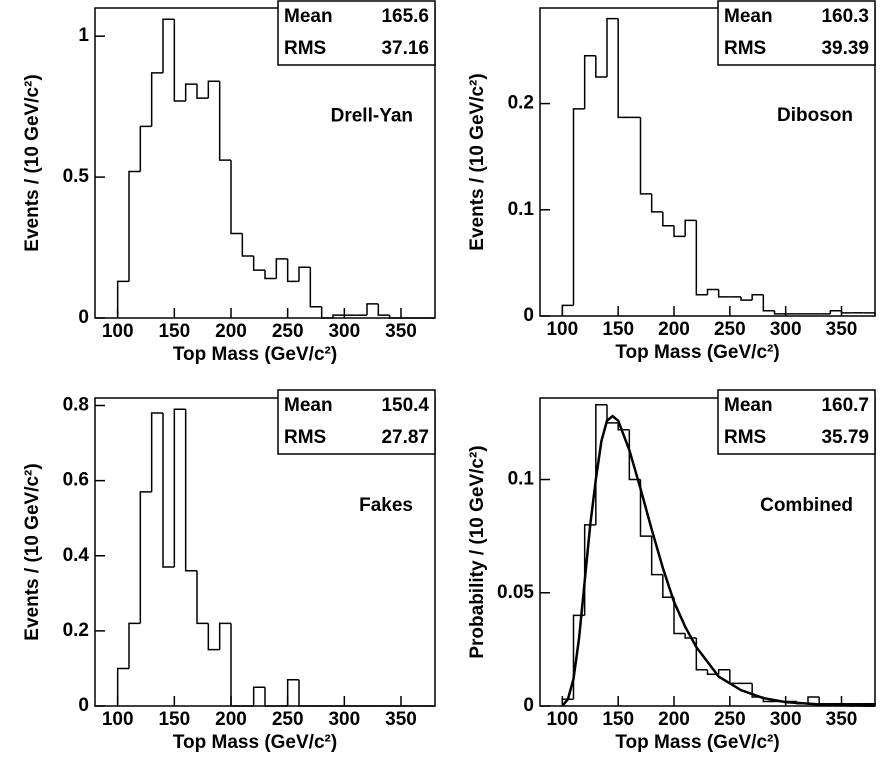 The width and height of the screenshot is (885, 769). What do you see at coordinates (76, 405) in the screenshot?
I see `y-tick-label: 0.8` at bounding box center [76, 405].